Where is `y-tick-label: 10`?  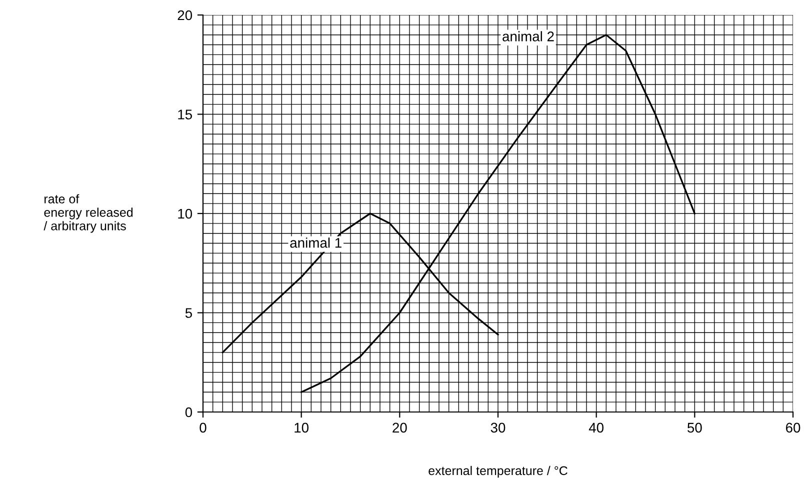 y-tick-label: 10 is located at coordinates (185, 213).